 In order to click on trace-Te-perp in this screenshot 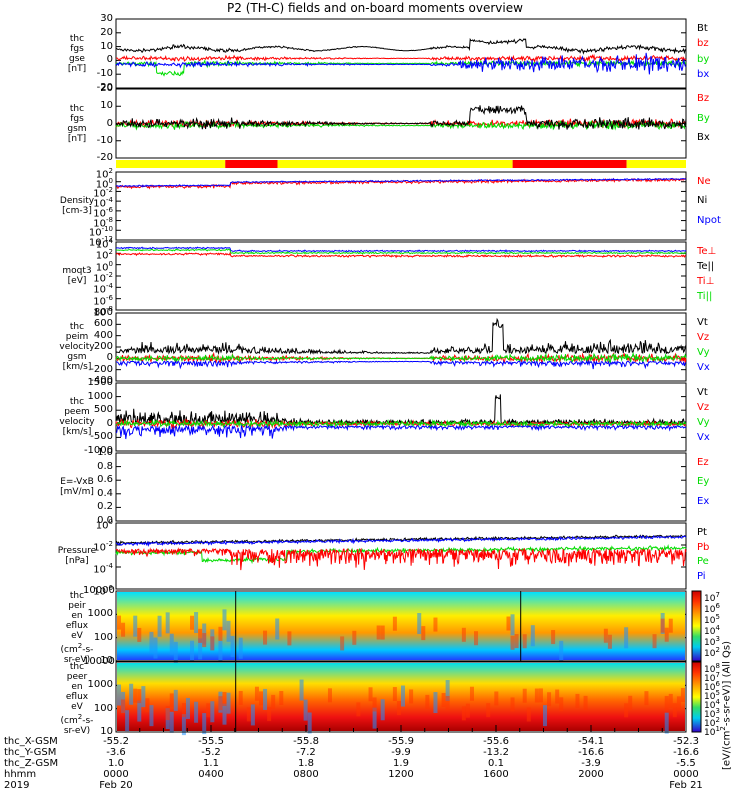, I will do `click(401, 255)`.